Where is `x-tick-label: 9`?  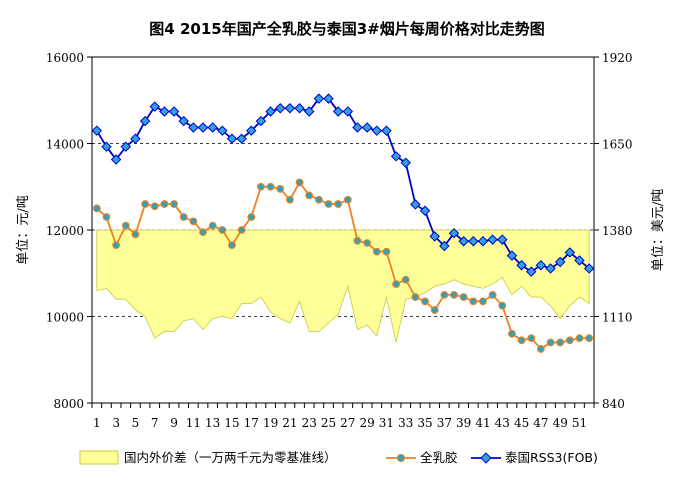 x-tick-label: 9 is located at coordinates (174, 423).